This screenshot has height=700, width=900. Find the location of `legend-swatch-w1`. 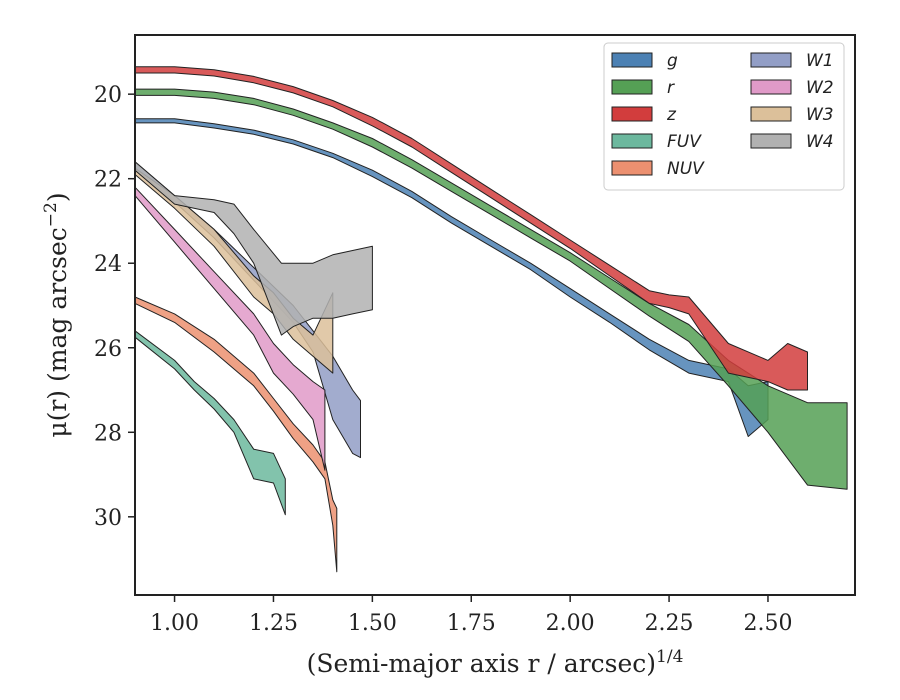

legend-swatch-w1 is located at coordinates (771, 60).